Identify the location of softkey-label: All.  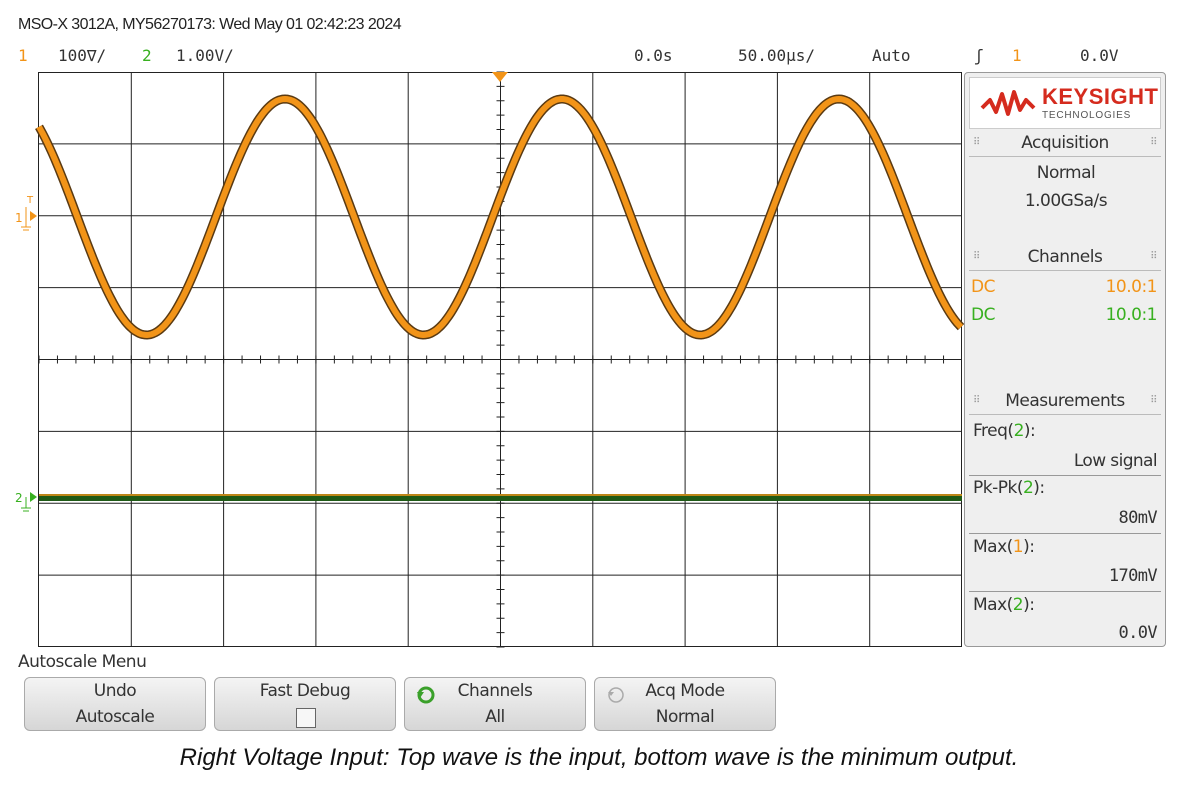
(495, 717).